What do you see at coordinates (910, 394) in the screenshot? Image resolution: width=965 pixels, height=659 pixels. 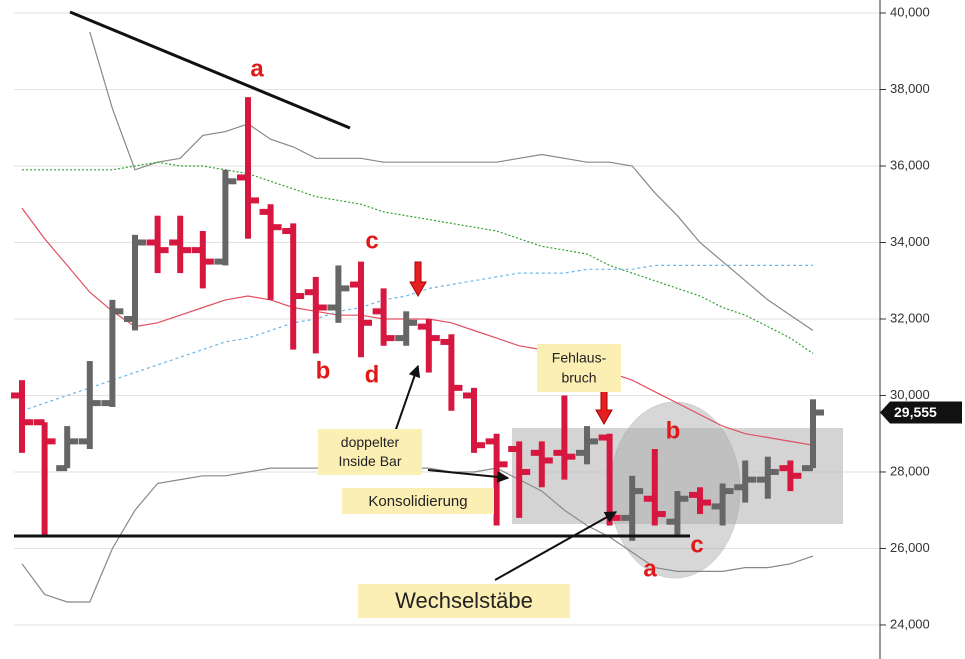 I see `y-tick-label: 30,000` at bounding box center [910, 394].